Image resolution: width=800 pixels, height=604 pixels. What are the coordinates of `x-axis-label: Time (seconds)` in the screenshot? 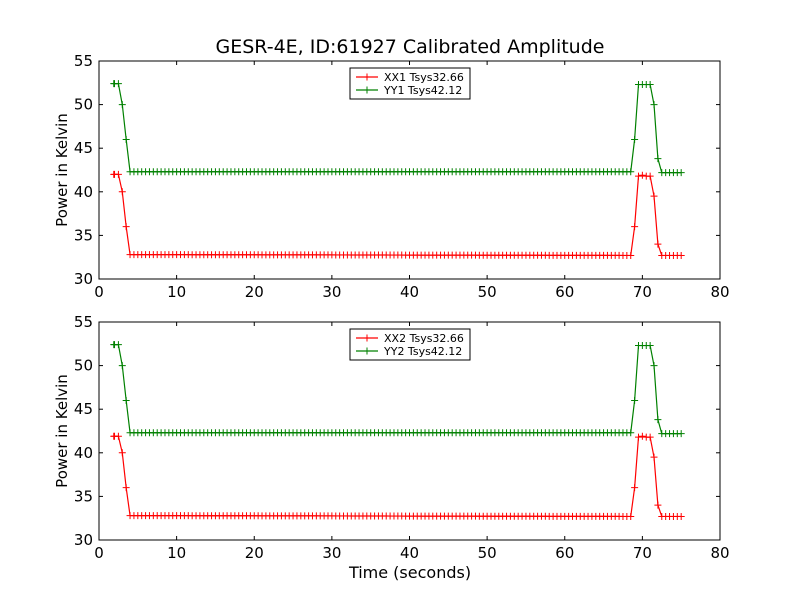 It's located at (409, 572).